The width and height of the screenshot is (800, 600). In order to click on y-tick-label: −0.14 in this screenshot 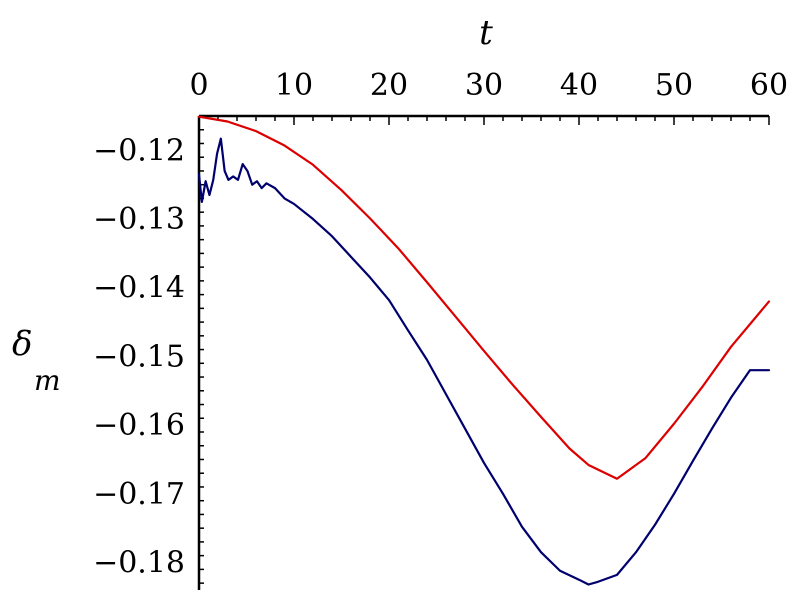, I will do `click(139, 288)`.